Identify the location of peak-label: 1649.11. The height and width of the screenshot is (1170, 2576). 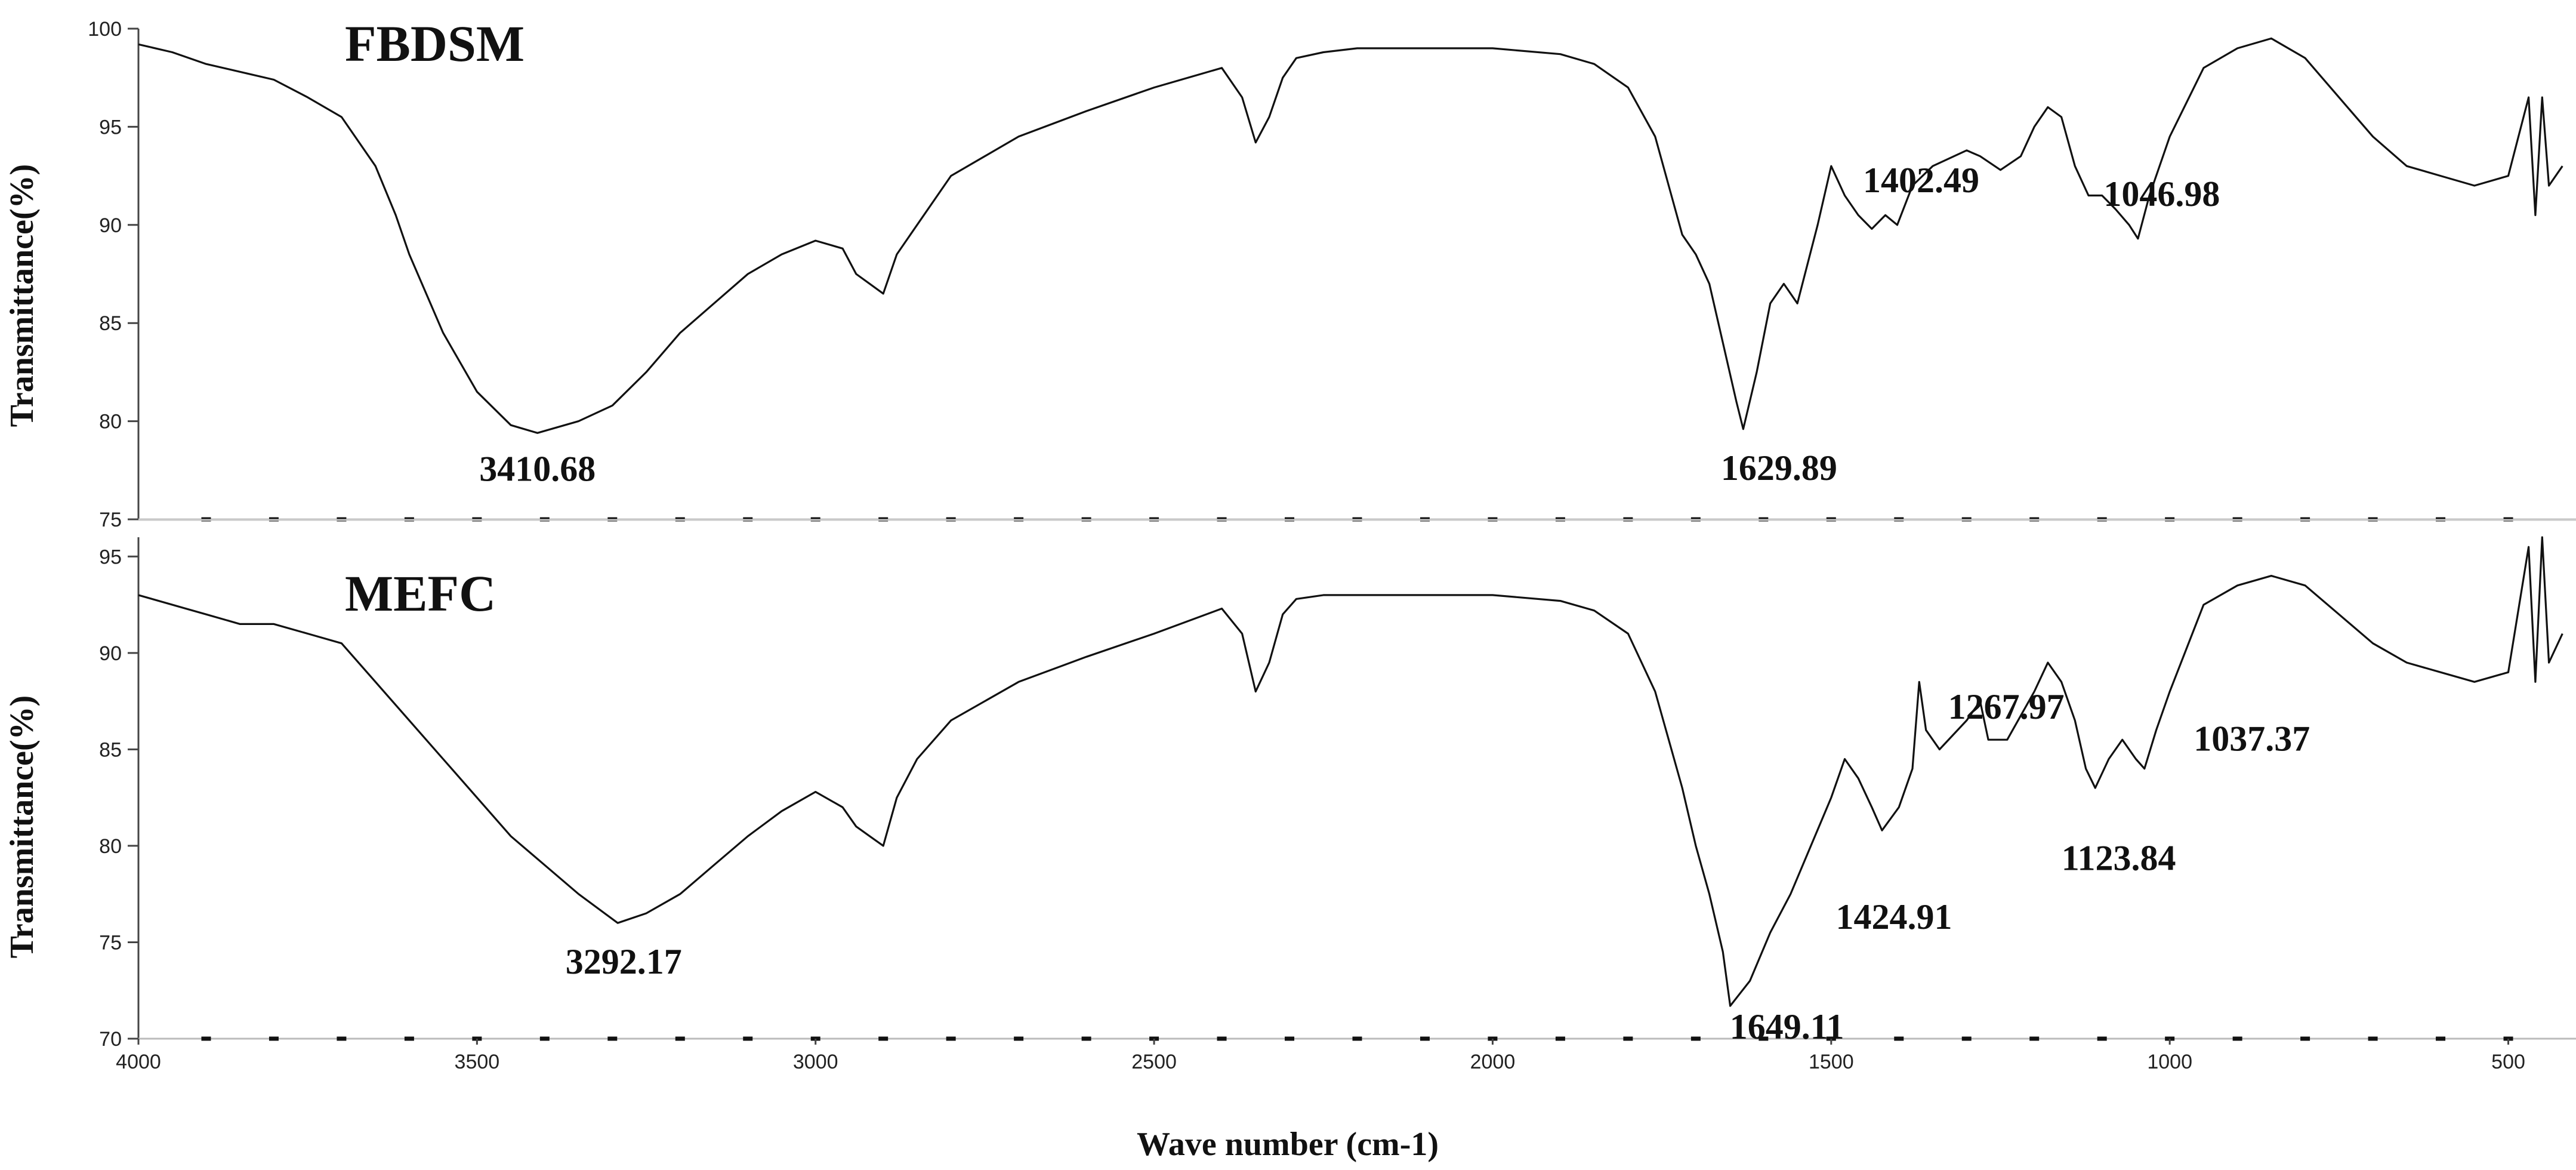
(1787, 1026).